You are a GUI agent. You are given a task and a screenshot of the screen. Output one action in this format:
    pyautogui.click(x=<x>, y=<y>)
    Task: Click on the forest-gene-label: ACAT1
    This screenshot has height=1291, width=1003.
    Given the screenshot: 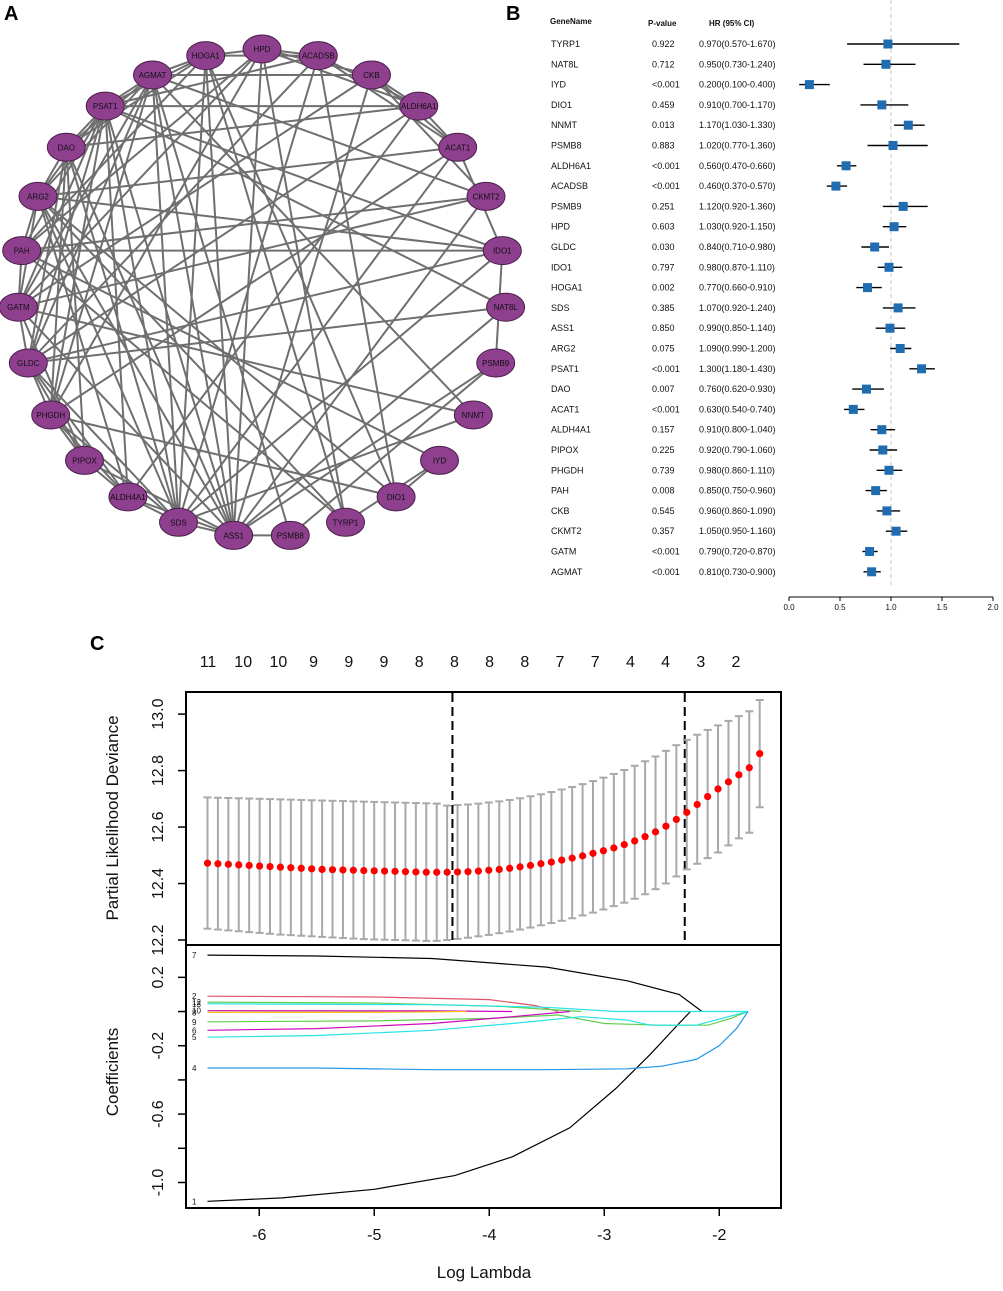 What is the action you would take?
    pyautogui.click(x=565, y=409)
    